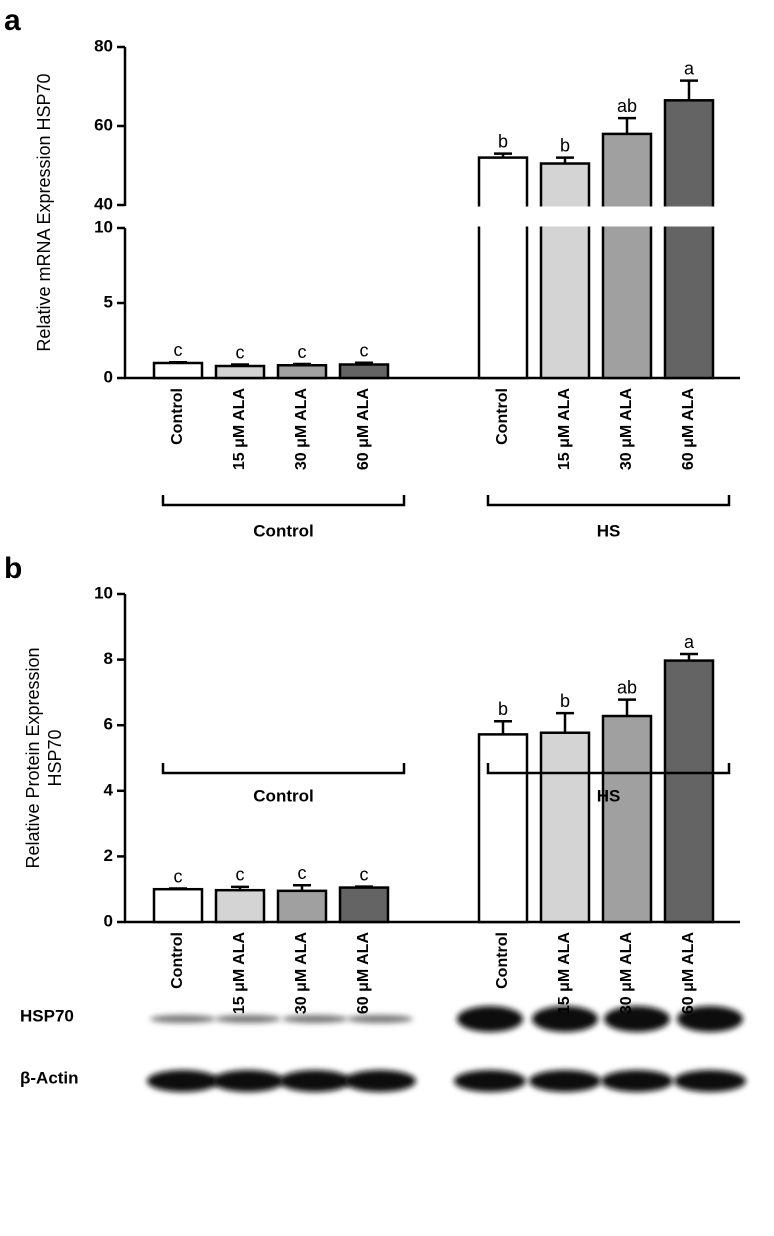 The height and width of the screenshot is (1236, 774). Describe the element at coordinates (109, 789) in the screenshot. I see `y-tick-label: 4` at that location.